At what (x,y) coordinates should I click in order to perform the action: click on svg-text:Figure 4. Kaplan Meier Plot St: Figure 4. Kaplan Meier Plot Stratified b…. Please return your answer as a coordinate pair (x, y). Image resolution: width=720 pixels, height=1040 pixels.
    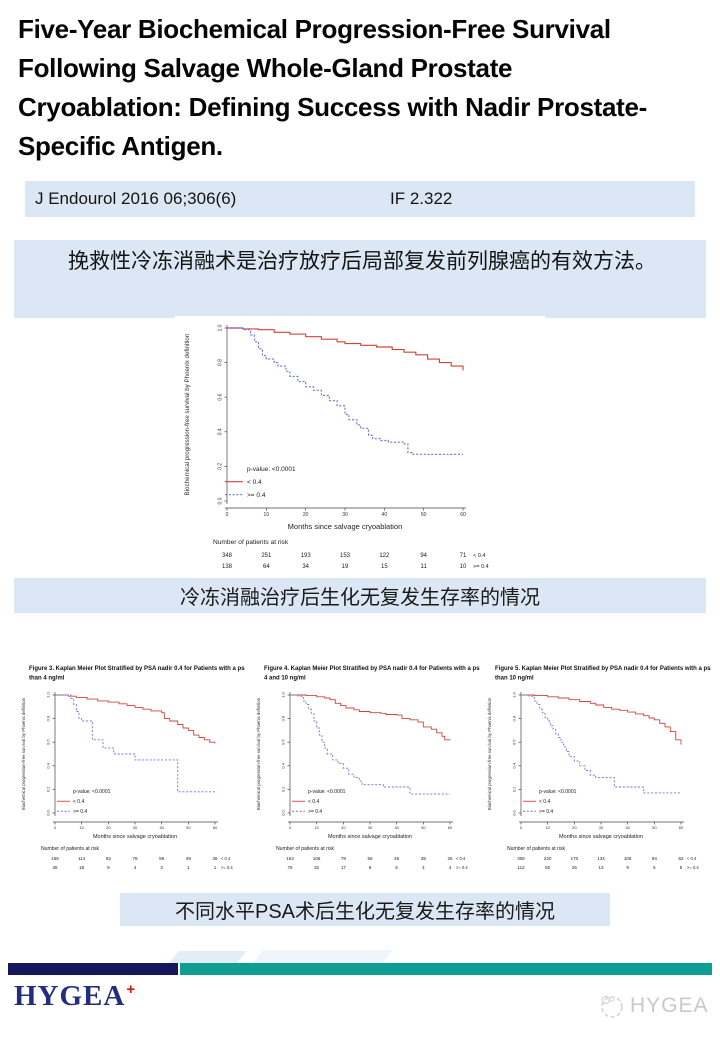
    Looking at the image, I should click on (372, 669).